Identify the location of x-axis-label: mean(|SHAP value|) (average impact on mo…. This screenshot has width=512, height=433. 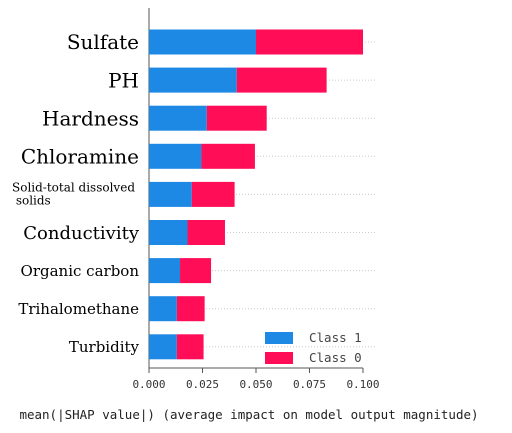
(248, 414).